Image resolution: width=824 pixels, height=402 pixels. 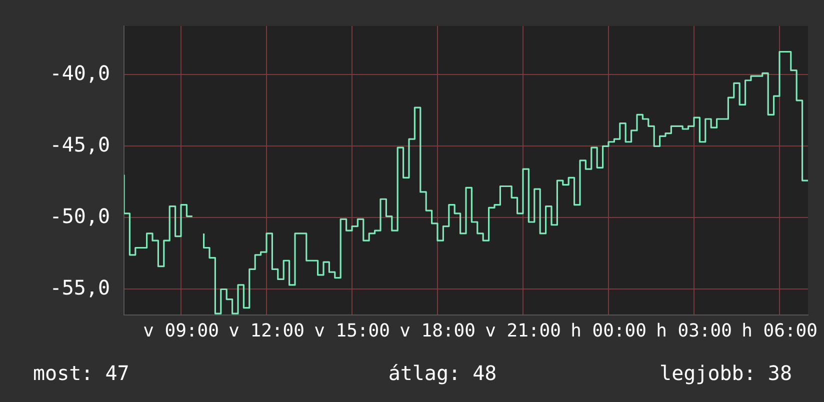 What do you see at coordinates (780, 331) in the screenshot?
I see `x-tick-label: h 06:00` at bounding box center [780, 331].